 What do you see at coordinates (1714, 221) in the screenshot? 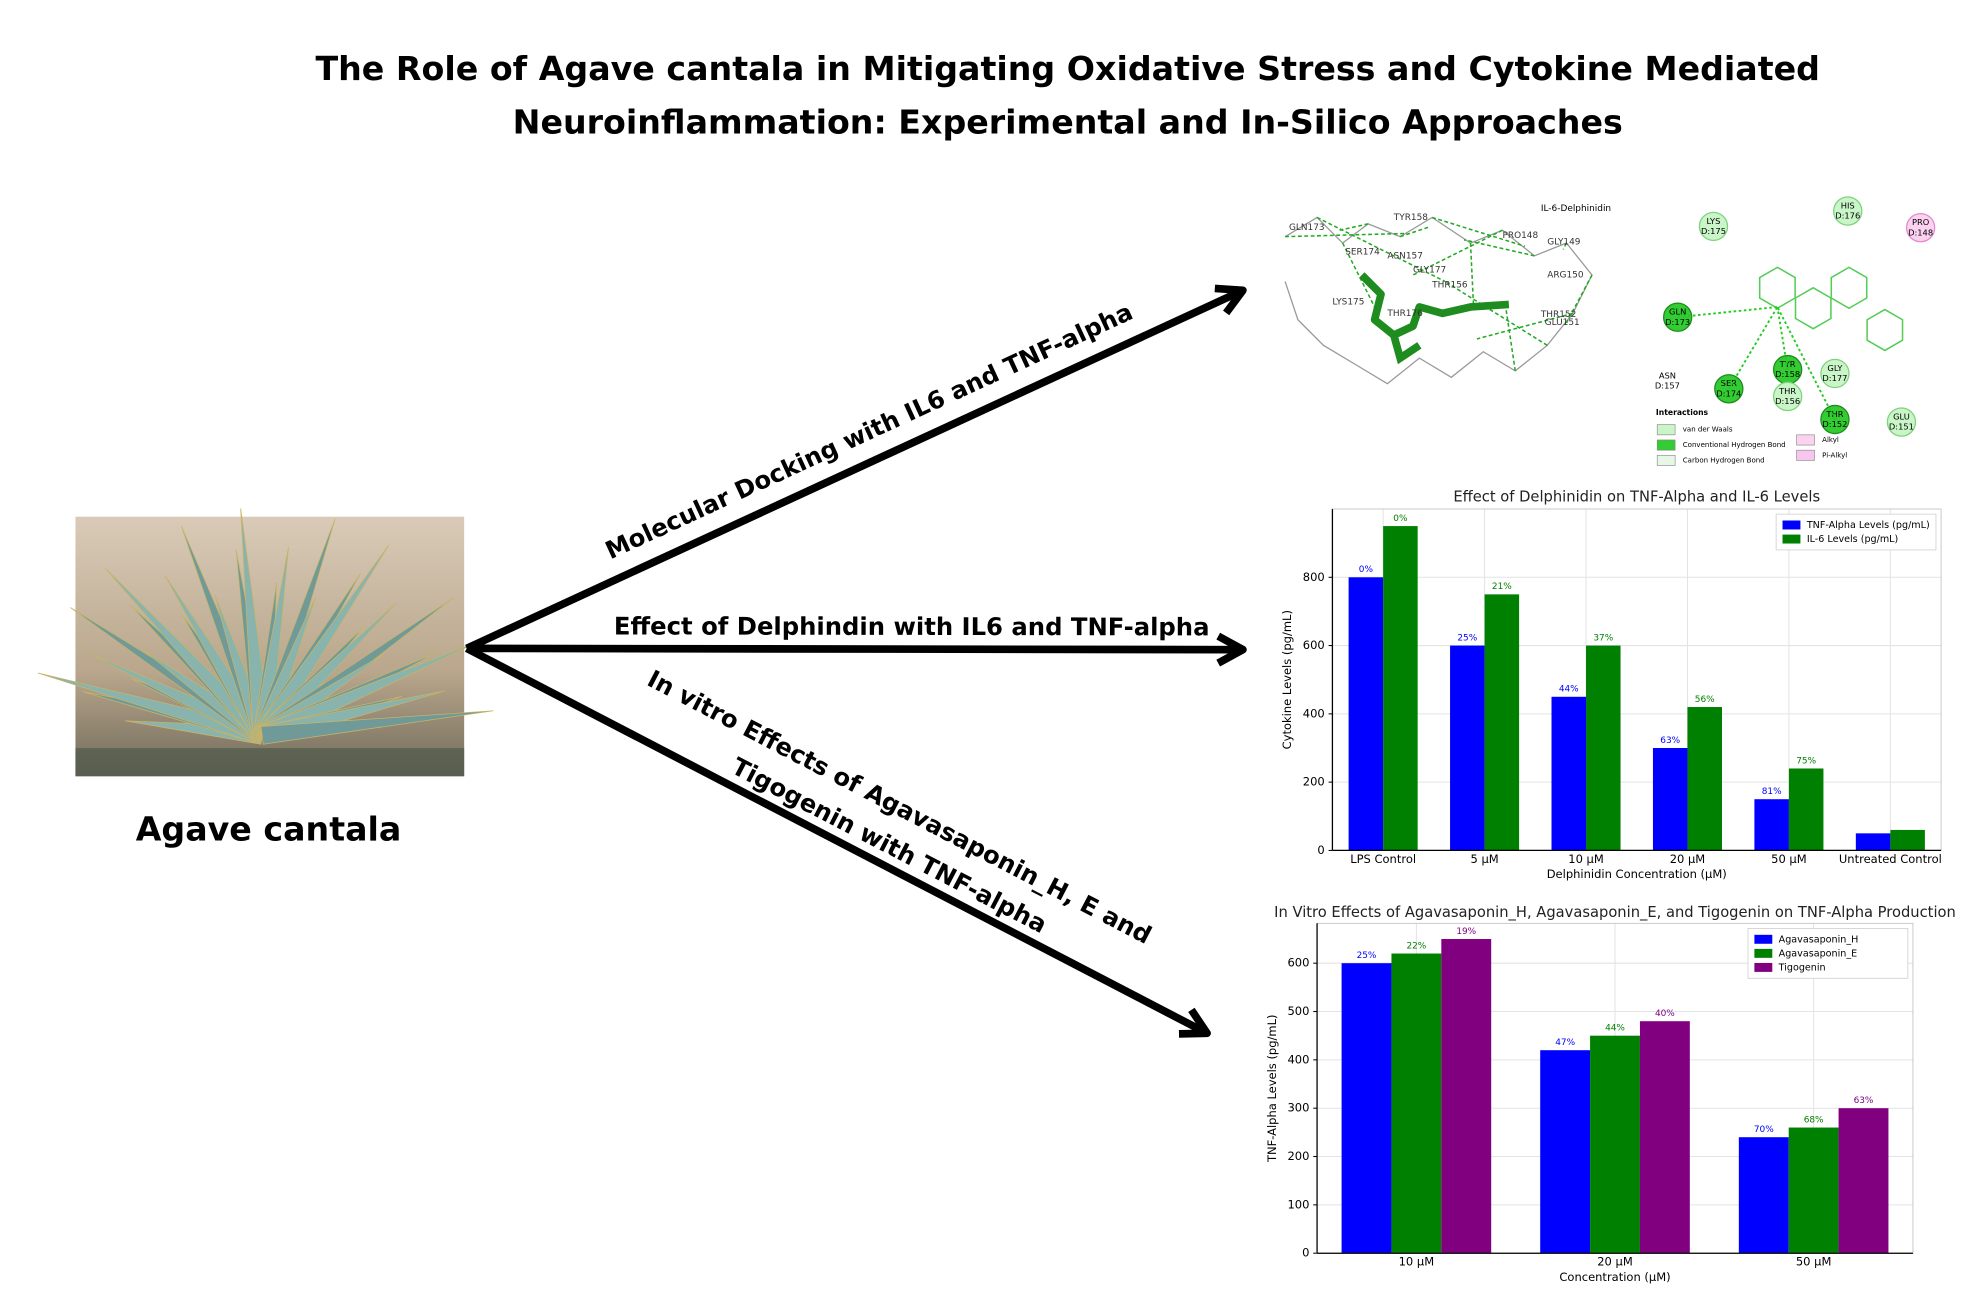
I see `residue-name: LYS` at bounding box center [1714, 221].